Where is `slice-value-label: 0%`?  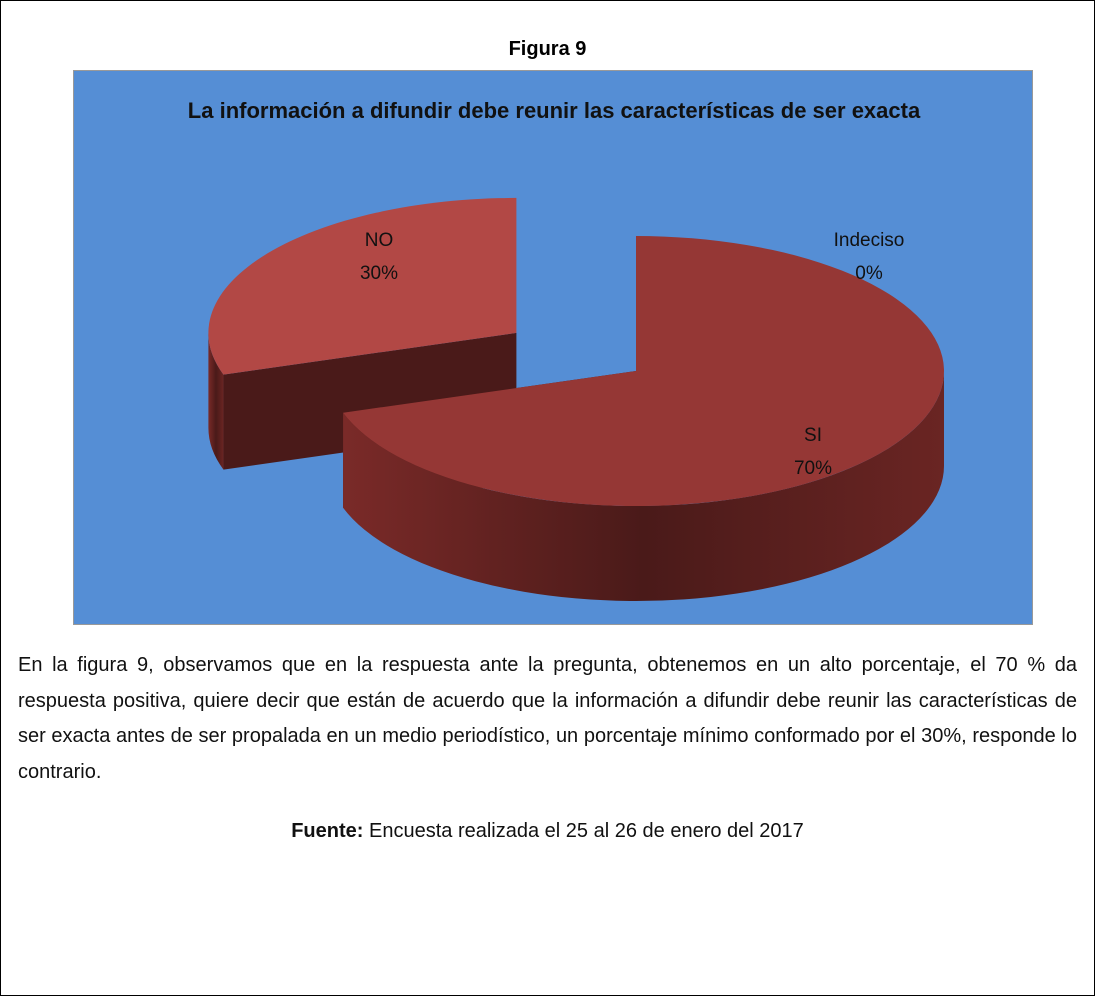
slice-value-label: 0% is located at coordinates (869, 273).